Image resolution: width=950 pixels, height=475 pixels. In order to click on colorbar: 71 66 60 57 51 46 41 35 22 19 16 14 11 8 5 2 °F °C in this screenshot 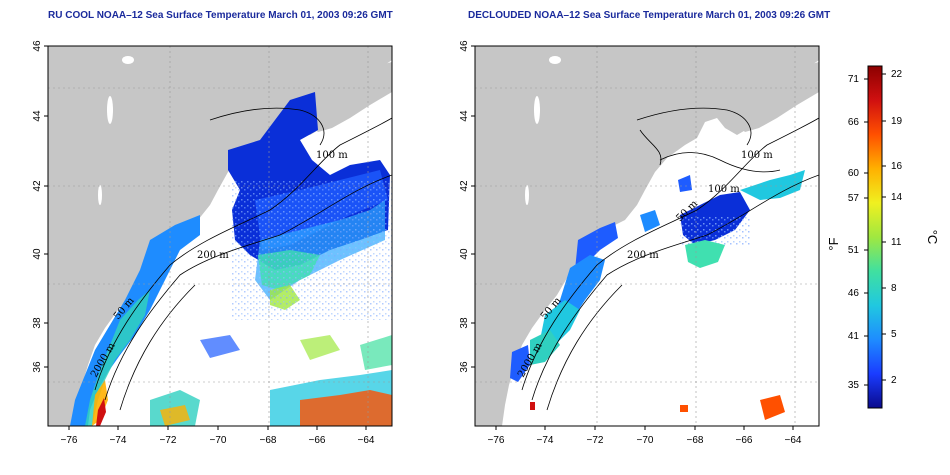, I will do `click(883, 237)`.